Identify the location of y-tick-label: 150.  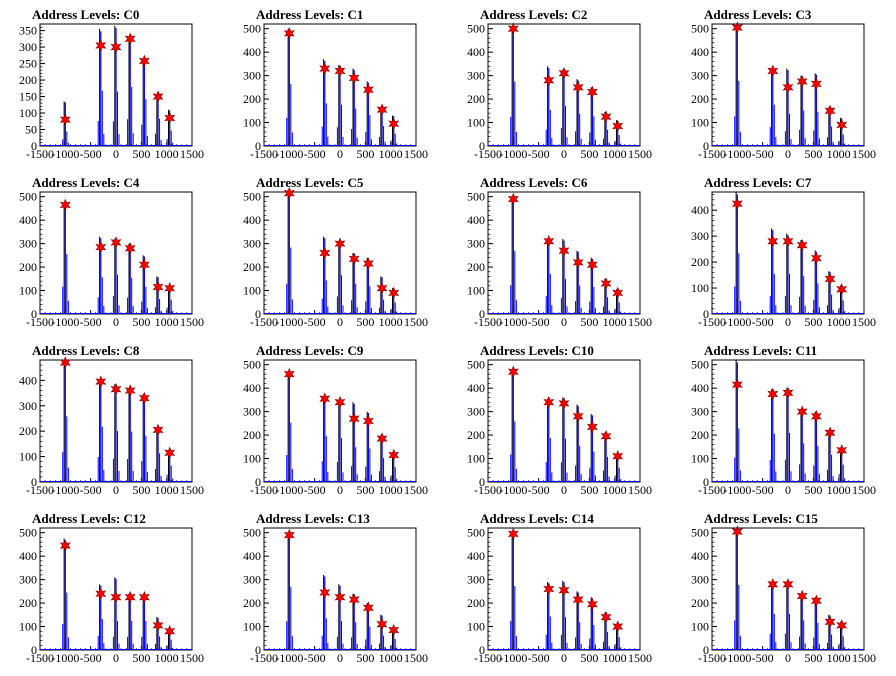
(28, 97).